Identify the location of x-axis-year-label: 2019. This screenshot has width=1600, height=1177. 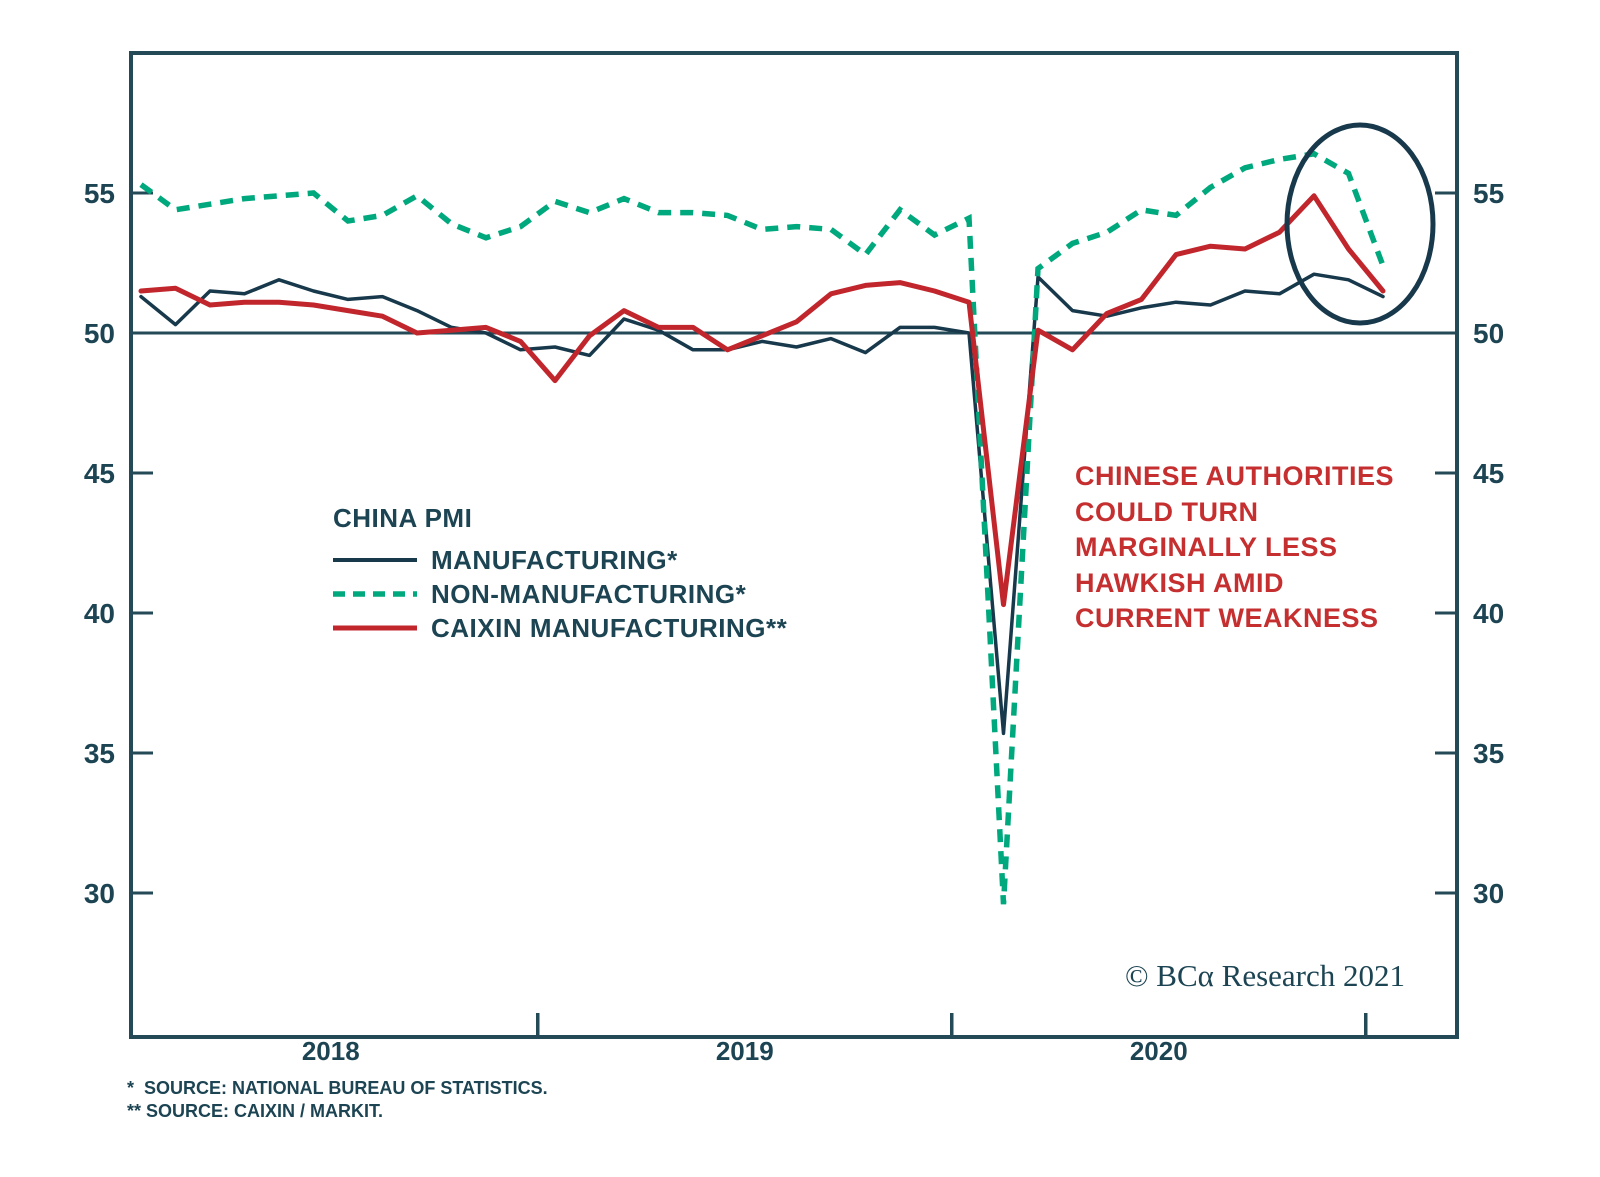
(745, 1051).